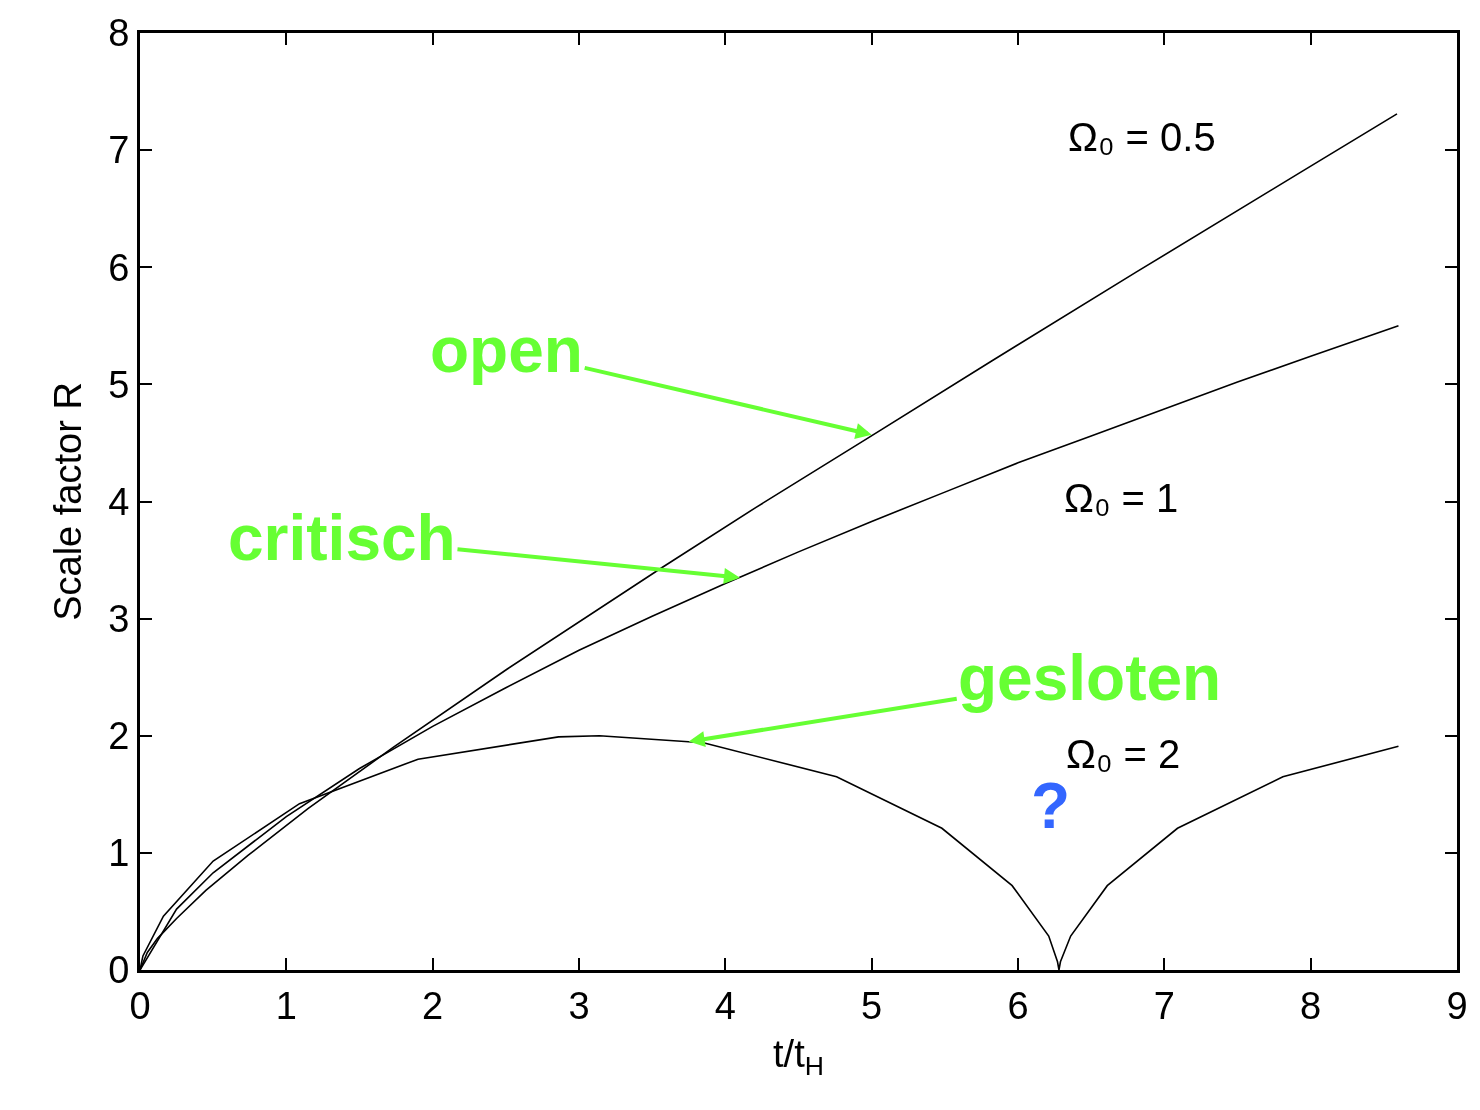 The image size is (1480, 1110). I want to click on y-tick-label: 6, so click(119, 267).